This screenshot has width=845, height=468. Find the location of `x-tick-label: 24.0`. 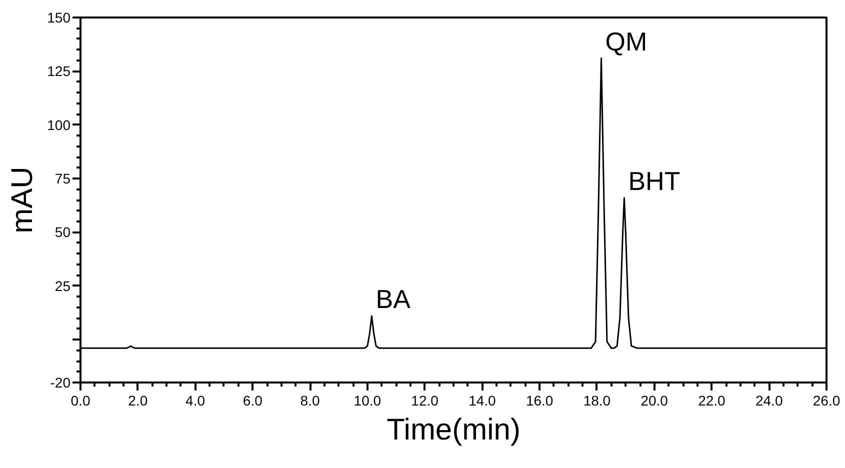

x-tick-label: 24.0 is located at coordinates (769, 400).